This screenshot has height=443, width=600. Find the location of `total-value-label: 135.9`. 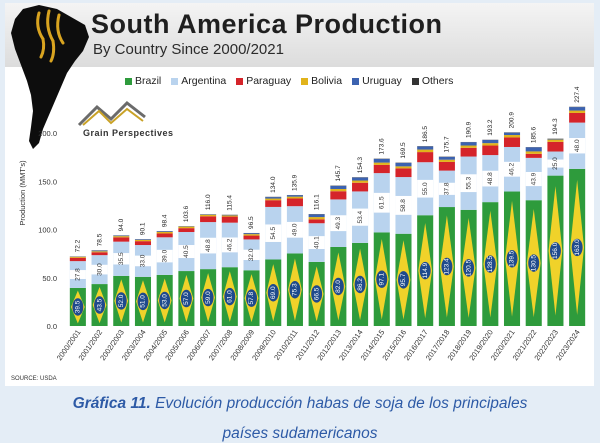

total-value-label: 135.9 is located at coordinates (295, 182).